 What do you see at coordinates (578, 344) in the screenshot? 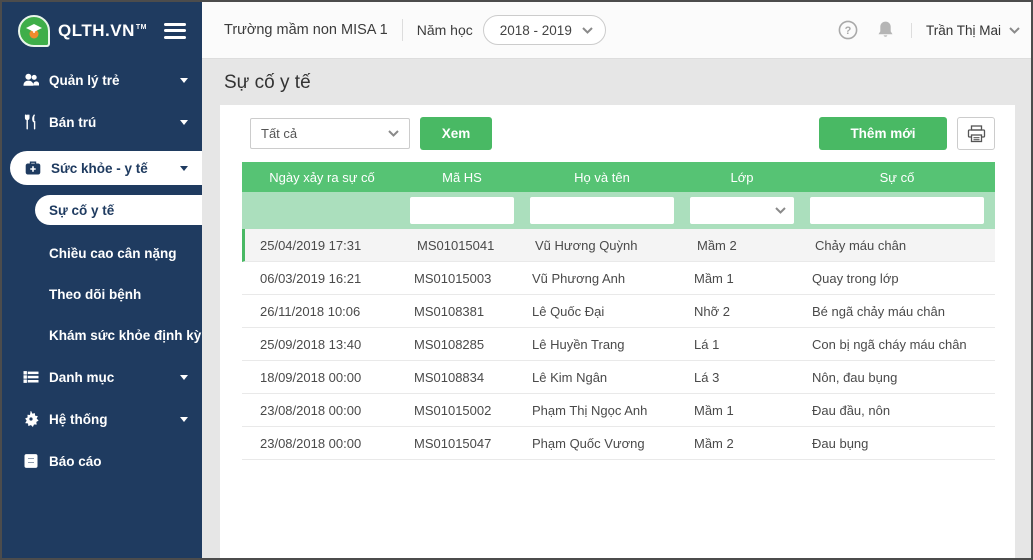
I see `cell-name: Lê Huyền Trang` at bounding box center [578, 344].